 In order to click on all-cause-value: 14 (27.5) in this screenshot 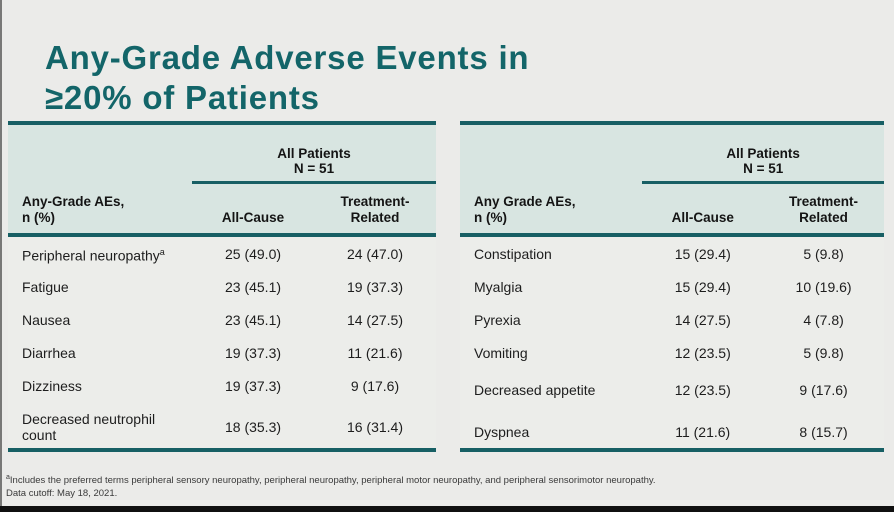, I will do `click(702, 319)`.